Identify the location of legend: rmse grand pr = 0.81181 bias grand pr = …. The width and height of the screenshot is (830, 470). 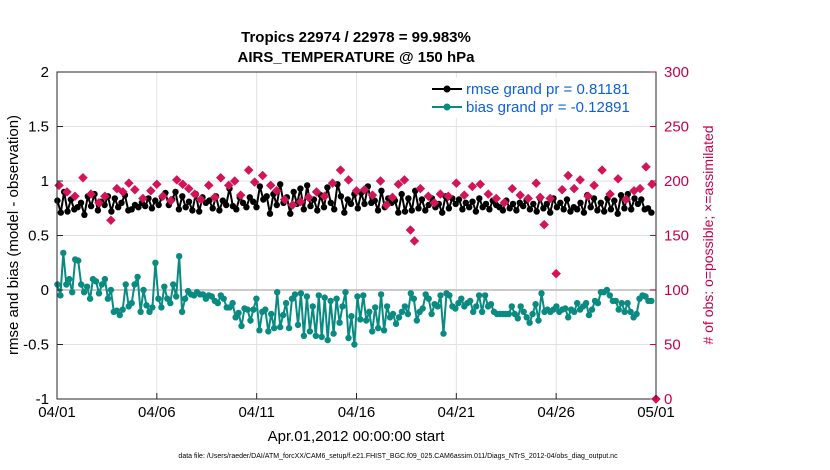
(539, 98).